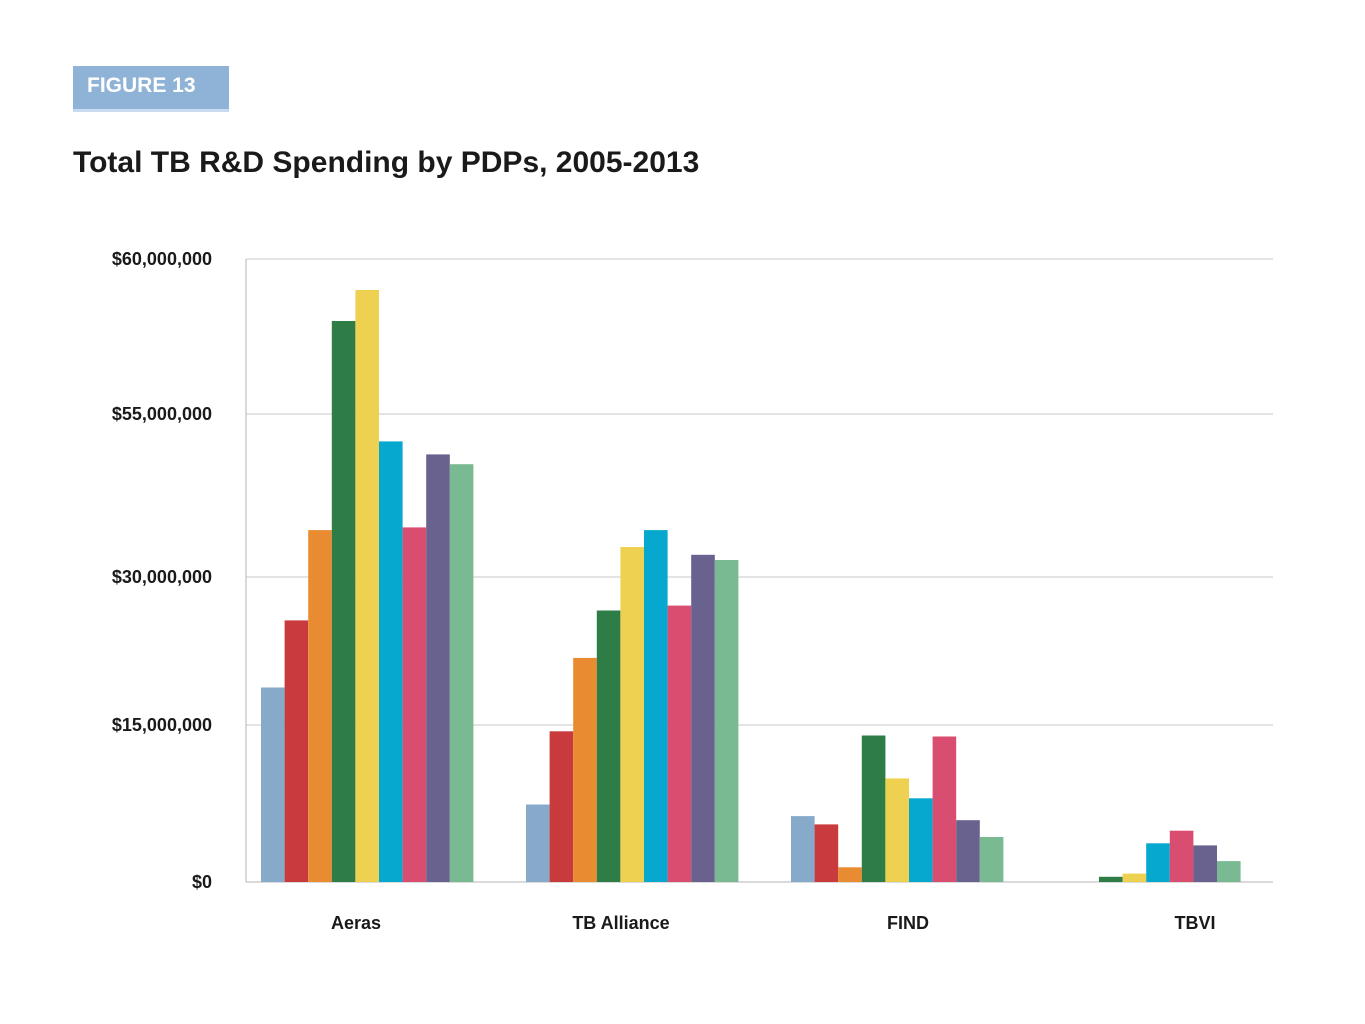 This screenshot has width=1365, height=1024. Describe the element at coordinates (773, 923) in the screenshot. I see `category-labels: Aeras TB Alliance FIND TBVI` at that location.